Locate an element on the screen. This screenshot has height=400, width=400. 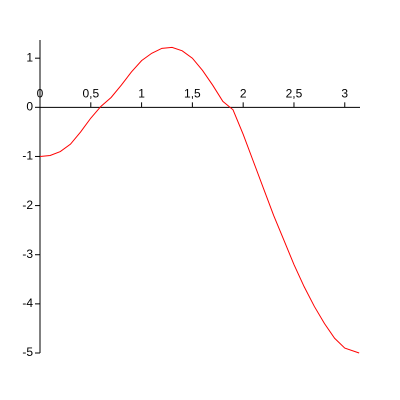
x-tick-label: 2,5 is located at coordinates (294, 93).